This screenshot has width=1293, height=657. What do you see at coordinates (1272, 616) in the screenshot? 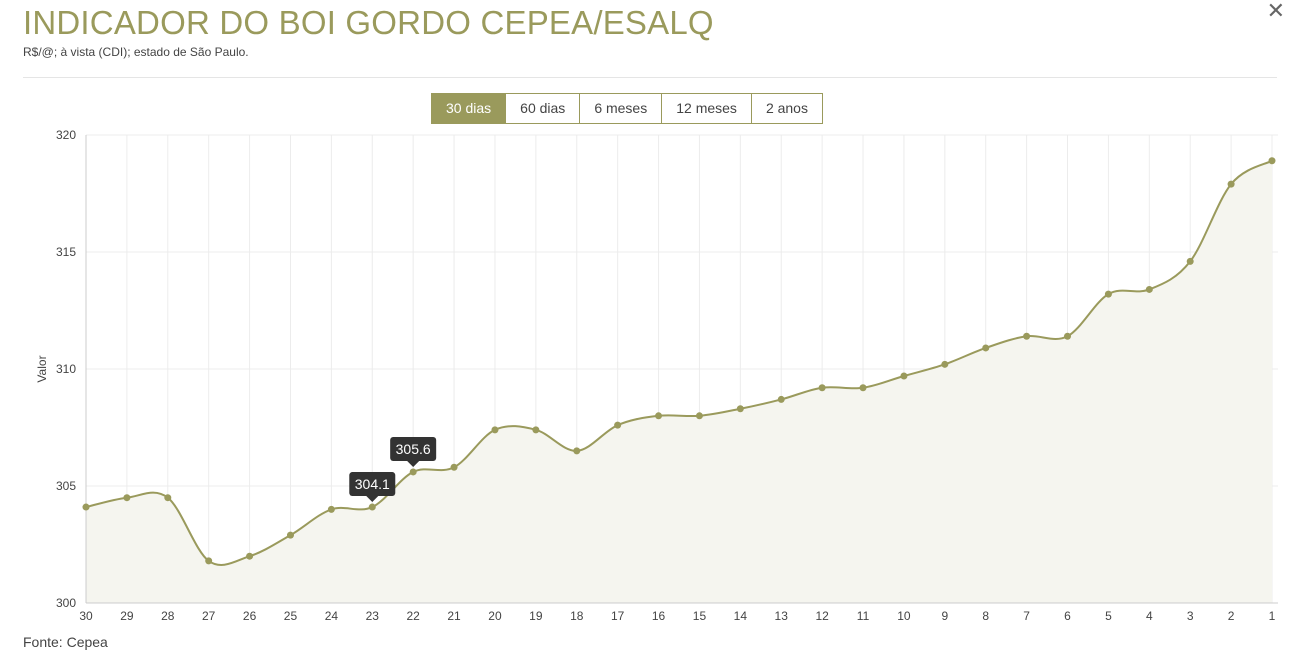
I see `x-tick-label: 1` at bounding box center [1272, 616].